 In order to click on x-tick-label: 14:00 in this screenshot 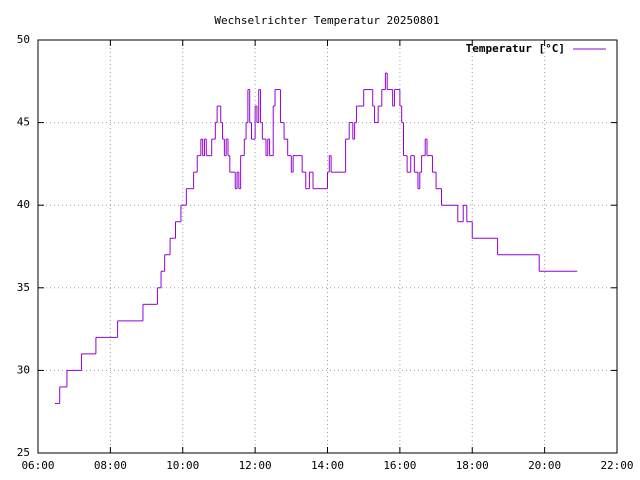, I will do `click(327, 465)`.